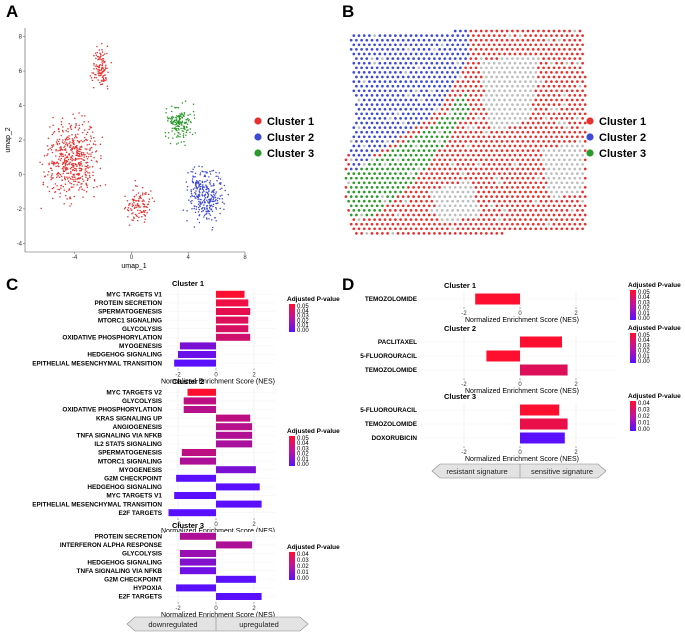  Describe the element at coordinates (8, 139) in the screenshot. I see `umap-ylabel: umap_2` at that location.